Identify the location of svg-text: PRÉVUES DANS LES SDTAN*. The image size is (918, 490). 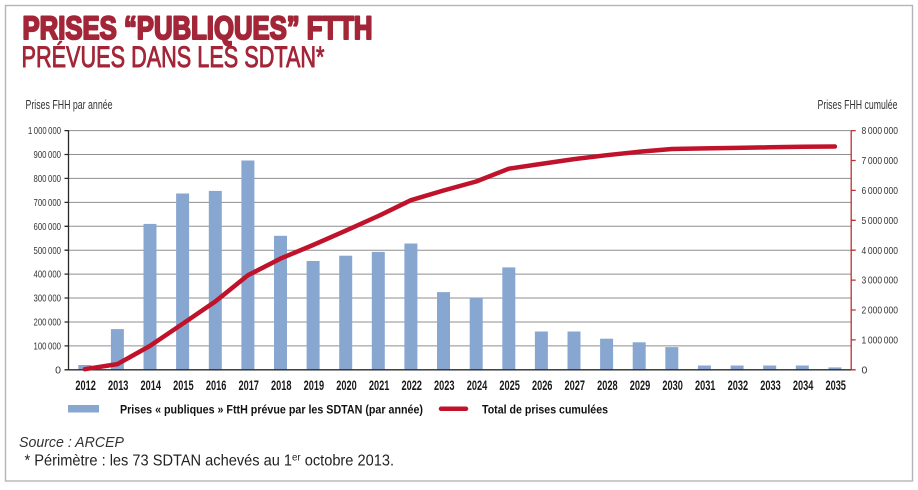
(173, 57).